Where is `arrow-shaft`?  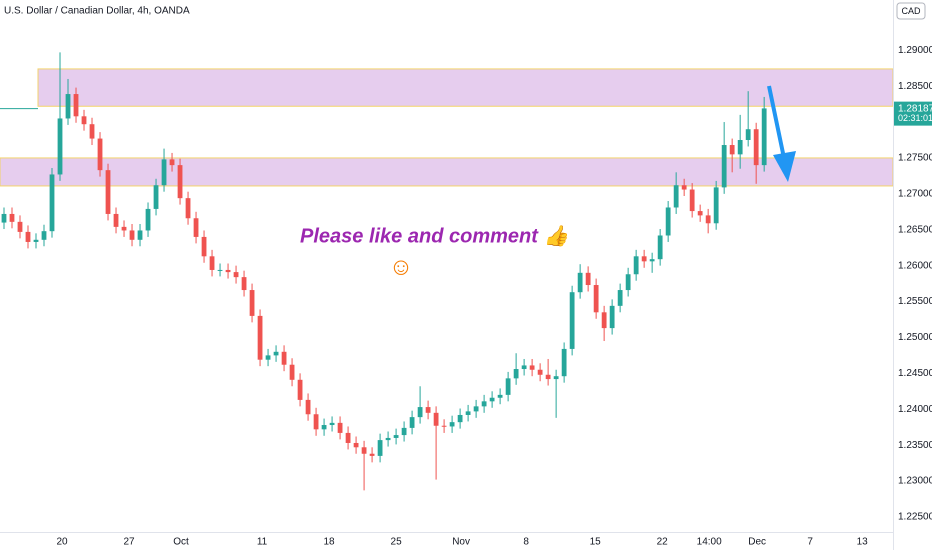
arrow-shaft is located at coordinates (776, 122).